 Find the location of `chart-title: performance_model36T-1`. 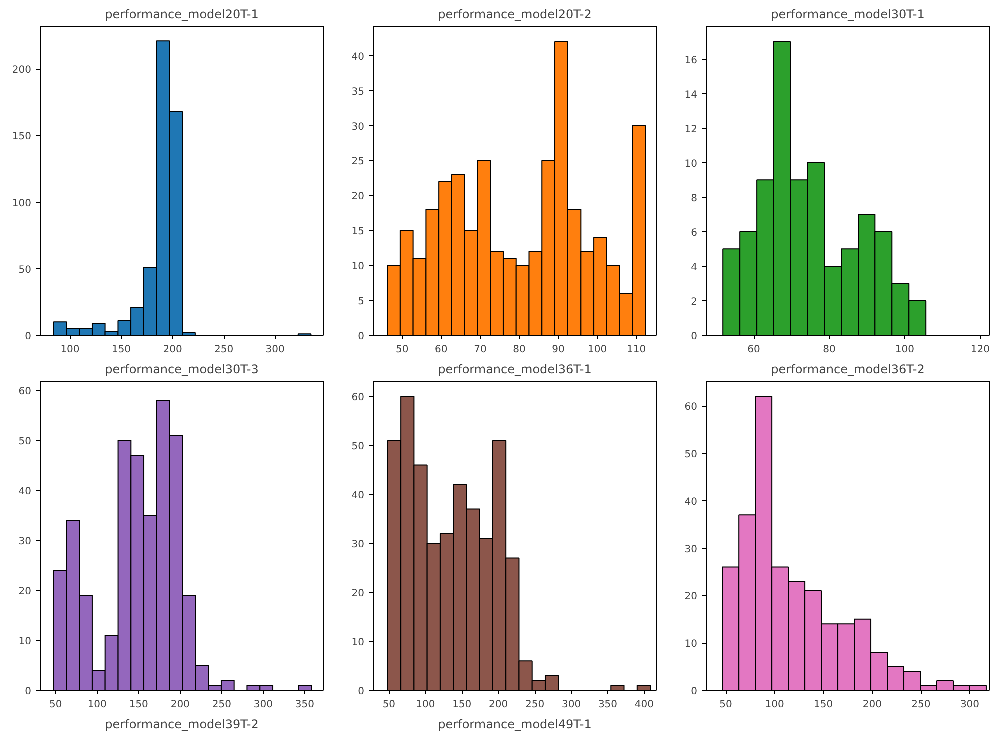

chart-title: performance_model36T-1 is located at coordinates (515, 369).